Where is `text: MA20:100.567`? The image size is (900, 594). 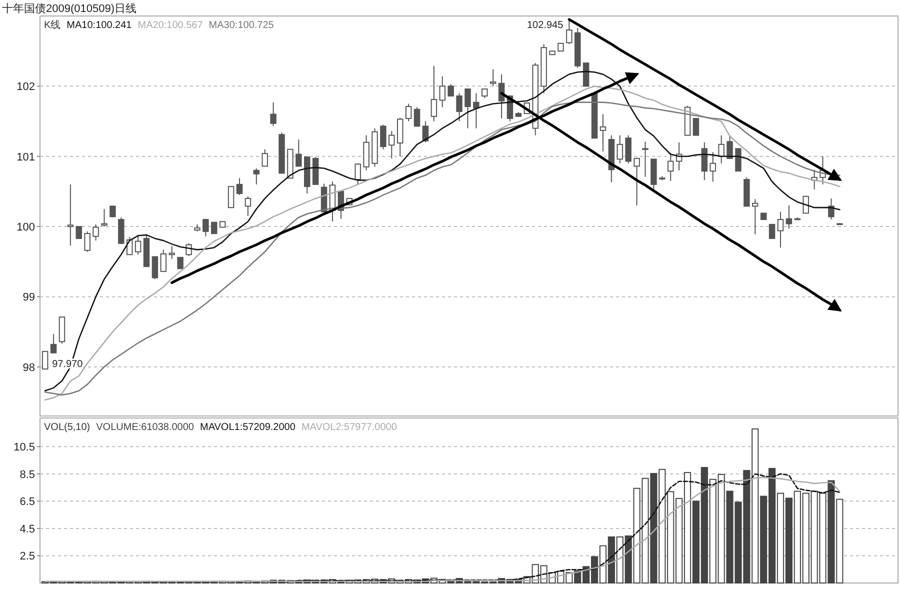
text: MA20:100.567 is located at coordinates (171, 25).